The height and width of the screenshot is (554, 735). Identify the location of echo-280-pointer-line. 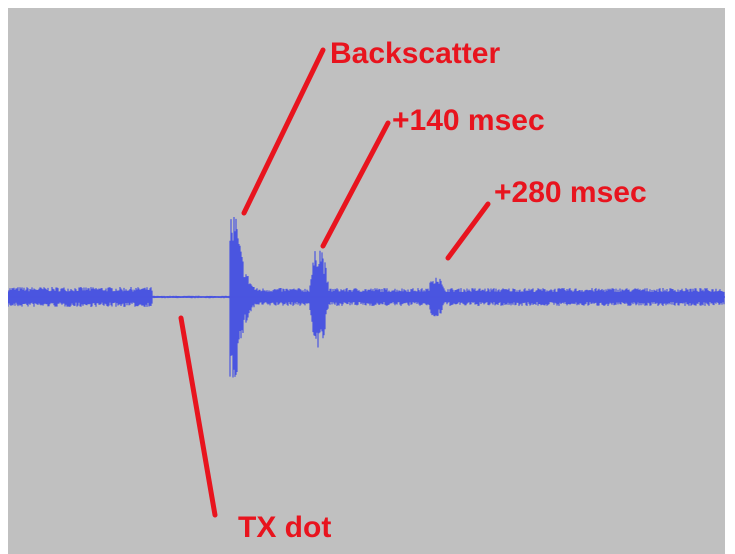
(468, 231).